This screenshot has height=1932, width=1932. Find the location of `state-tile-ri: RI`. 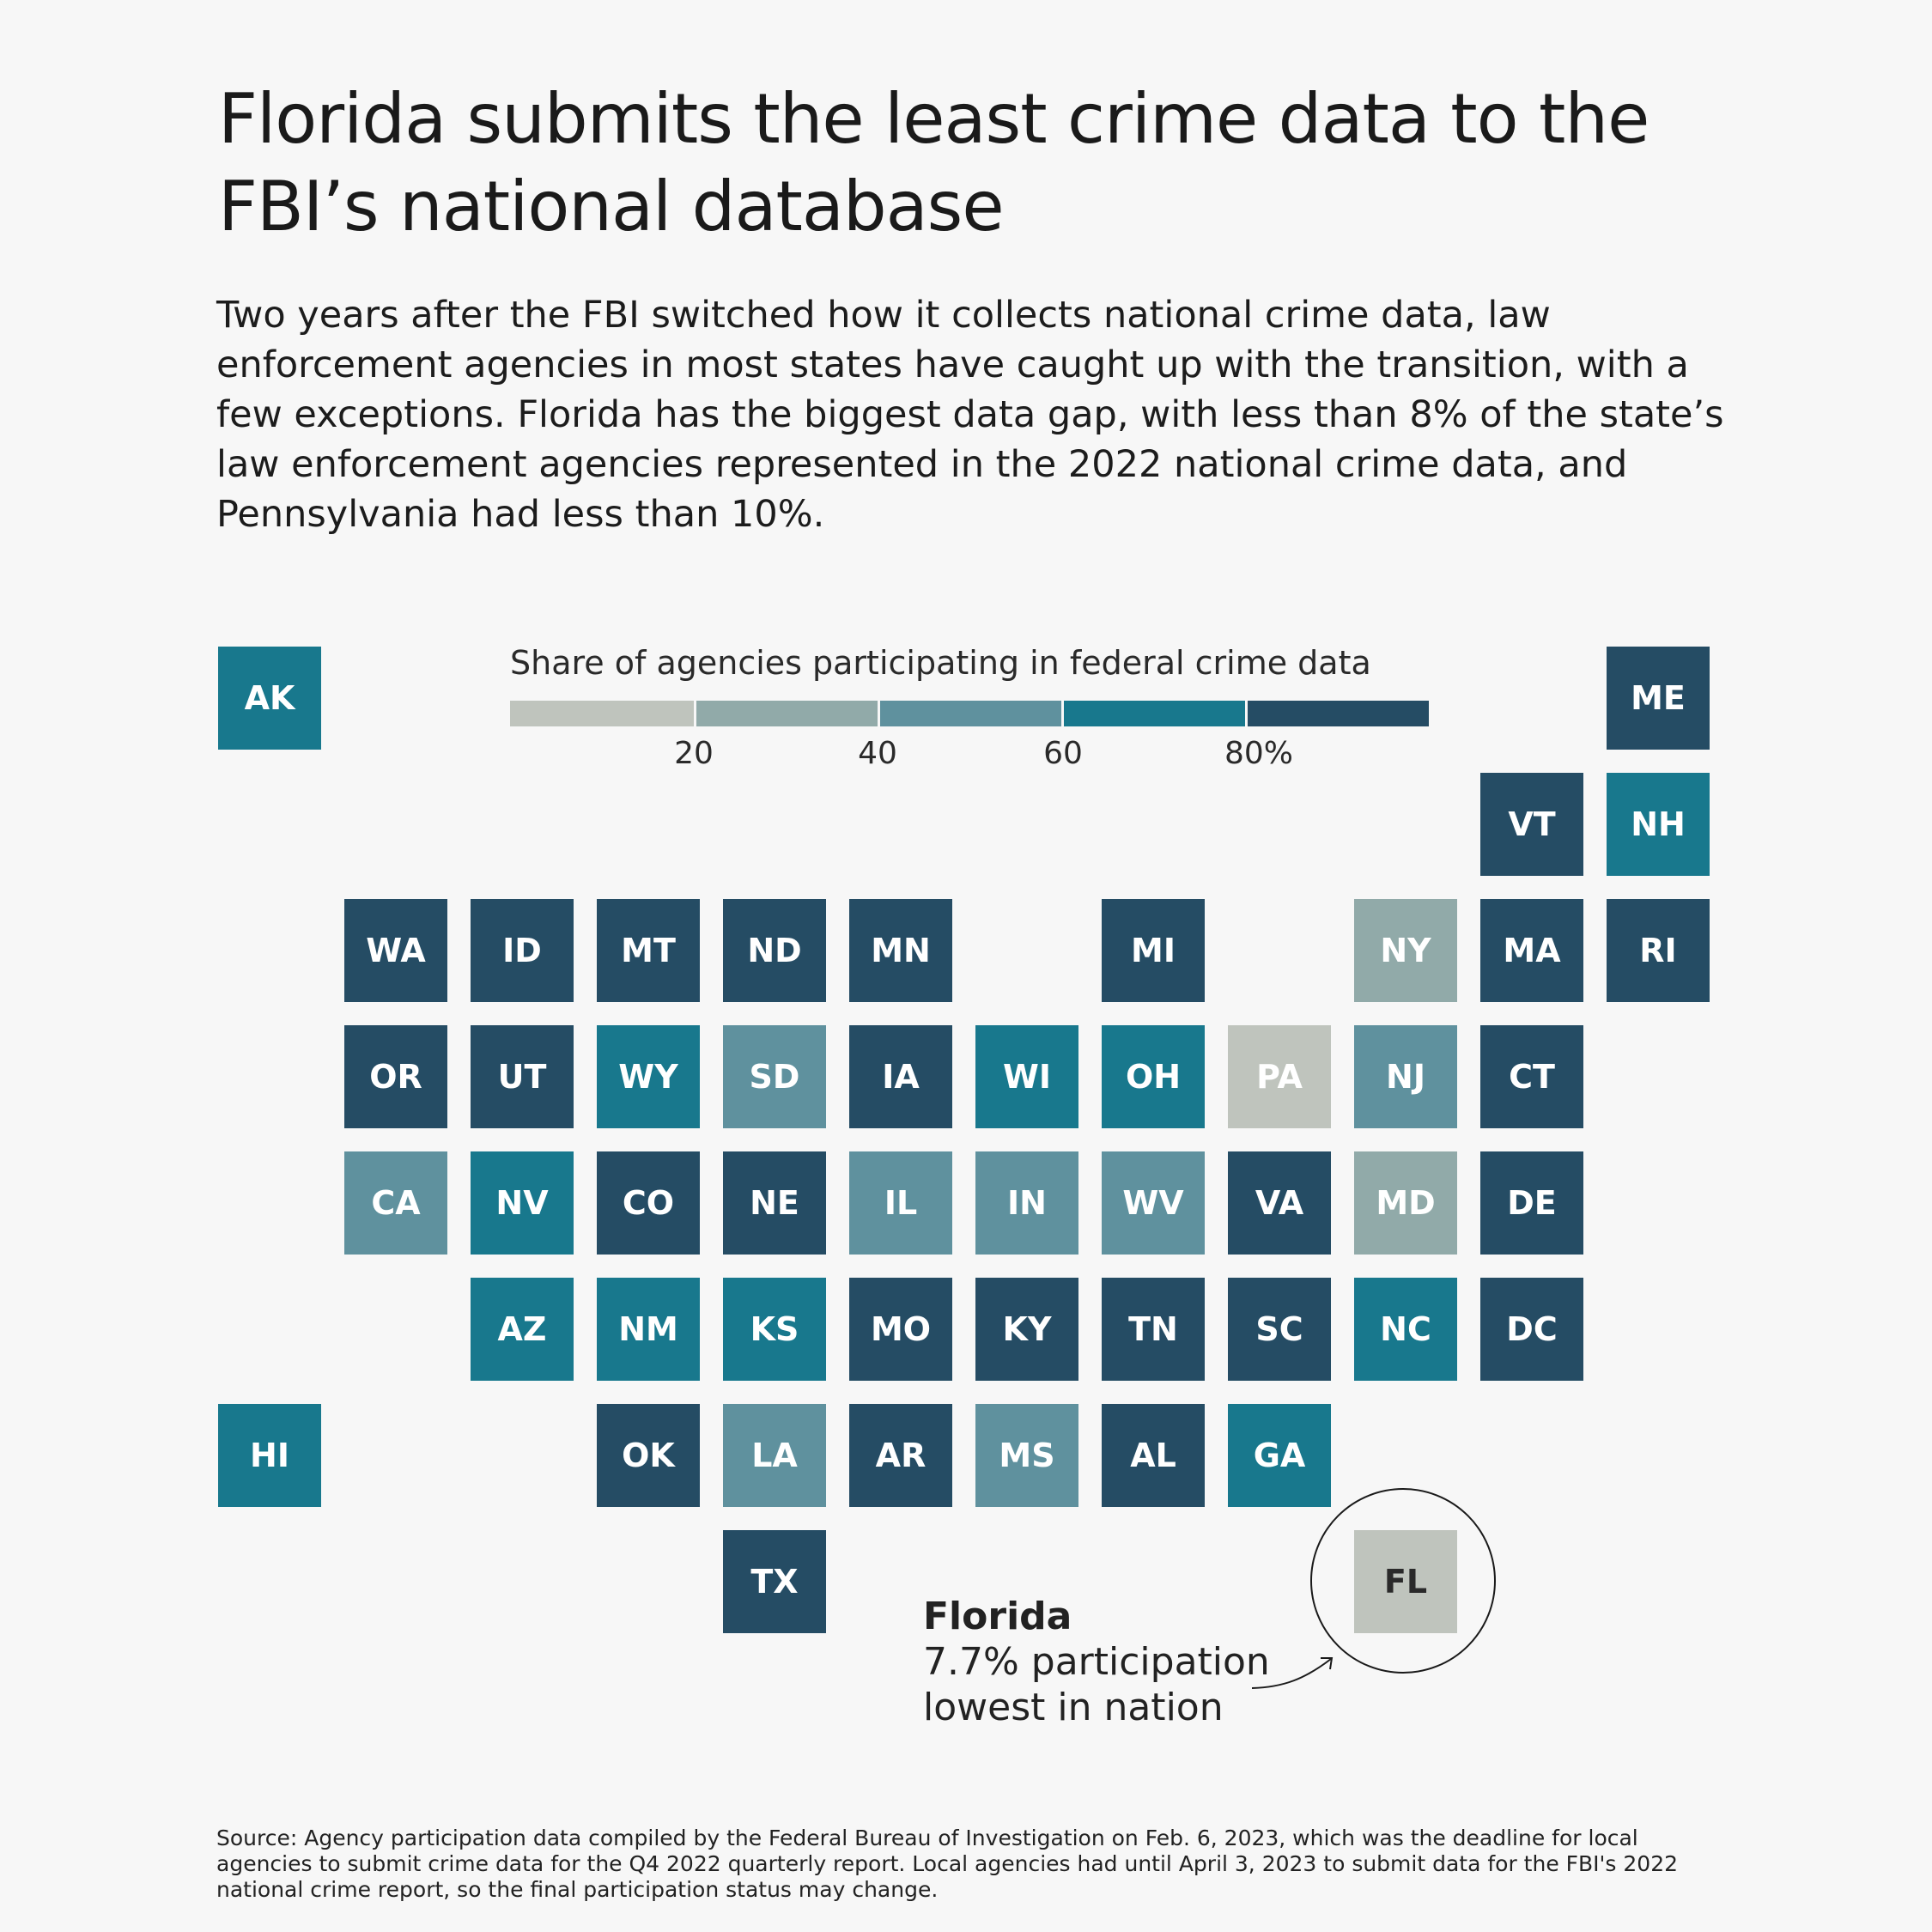

state-tile-ri: RI is located at coordinates (1658, 951).